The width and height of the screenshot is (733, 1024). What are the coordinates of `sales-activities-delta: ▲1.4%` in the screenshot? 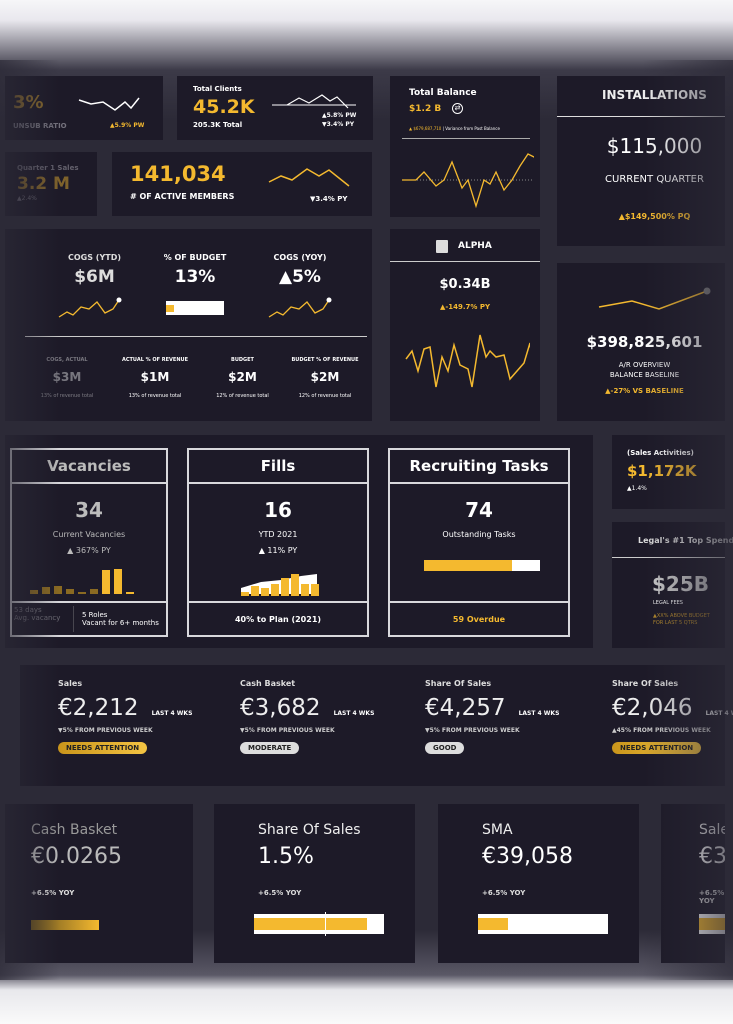 It's located at (637, 488).